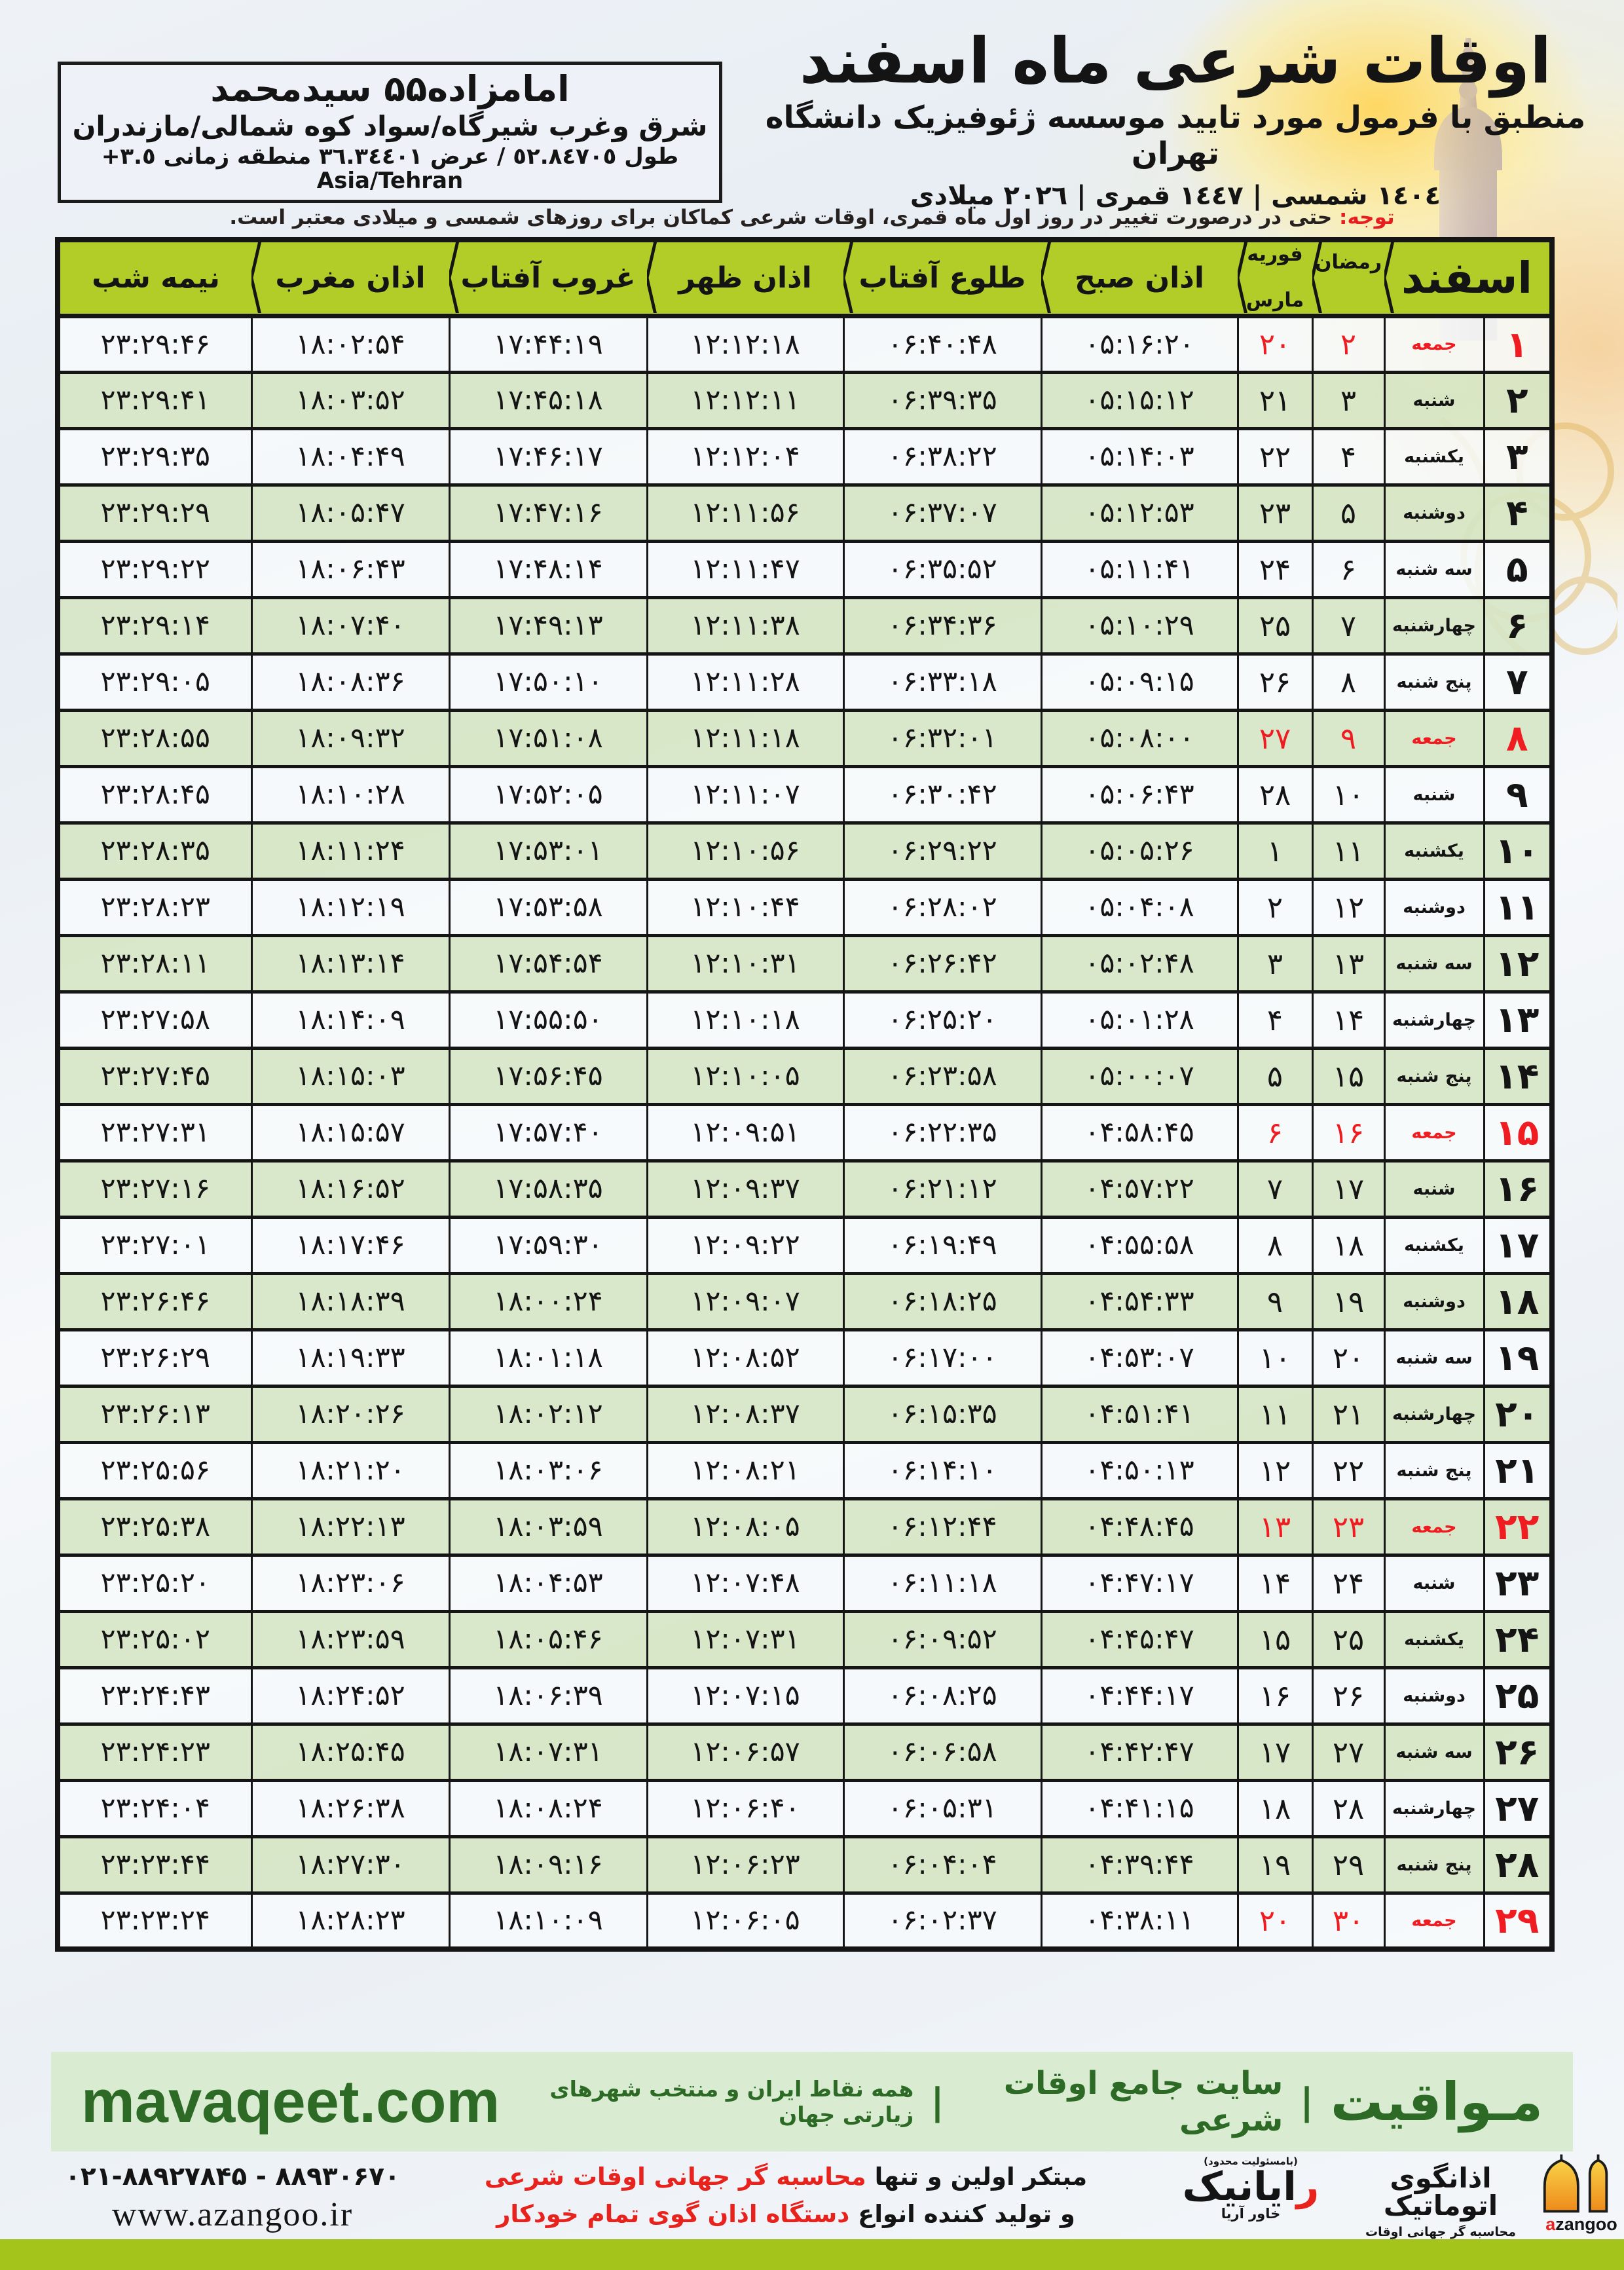 The width and height of the screenshot is (1624, 2270). What do you see at coordinates (1434, 1695) in the screenshot?
I see `cell-weekday: دوشنبه` at bounding box center [1434, 1695].